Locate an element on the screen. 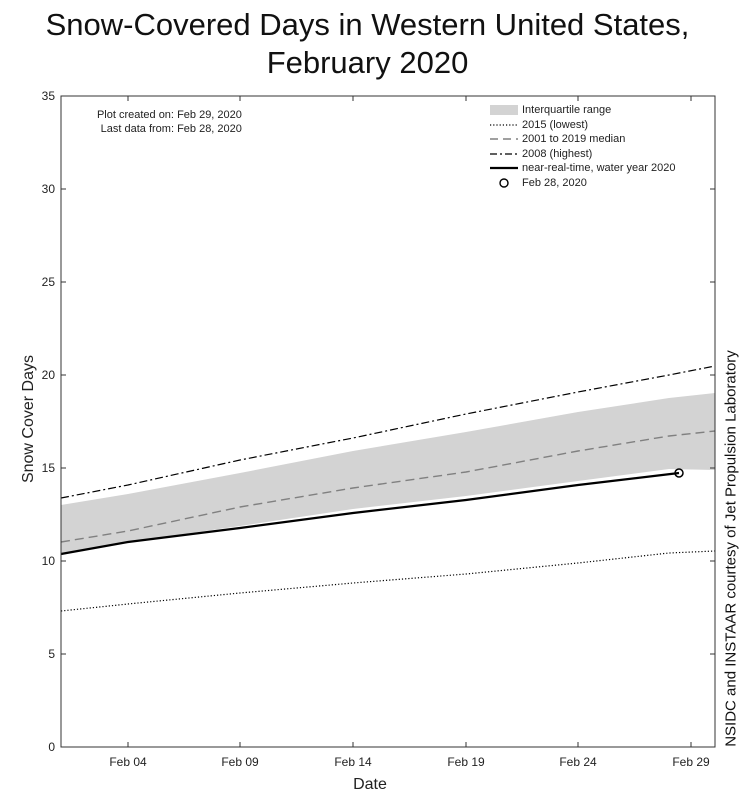 The height and width of the screenshot is (800, 755). ytick-label: 25 is located at coordinates (49, 282).